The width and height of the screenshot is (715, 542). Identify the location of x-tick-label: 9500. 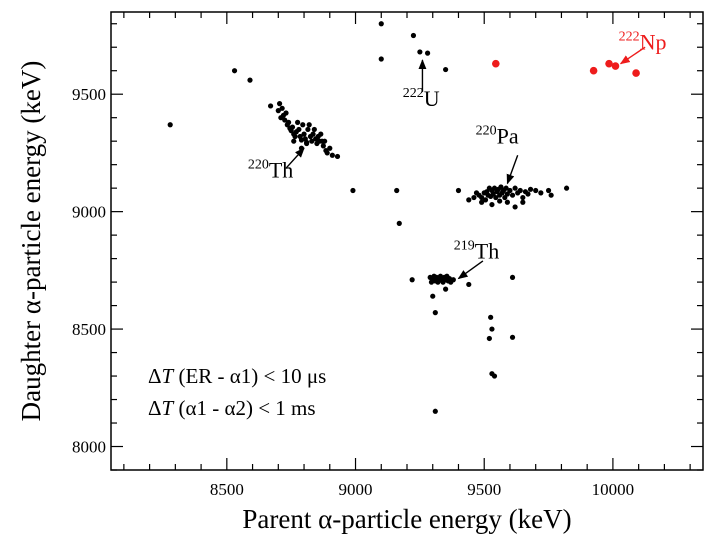
(484, 489).